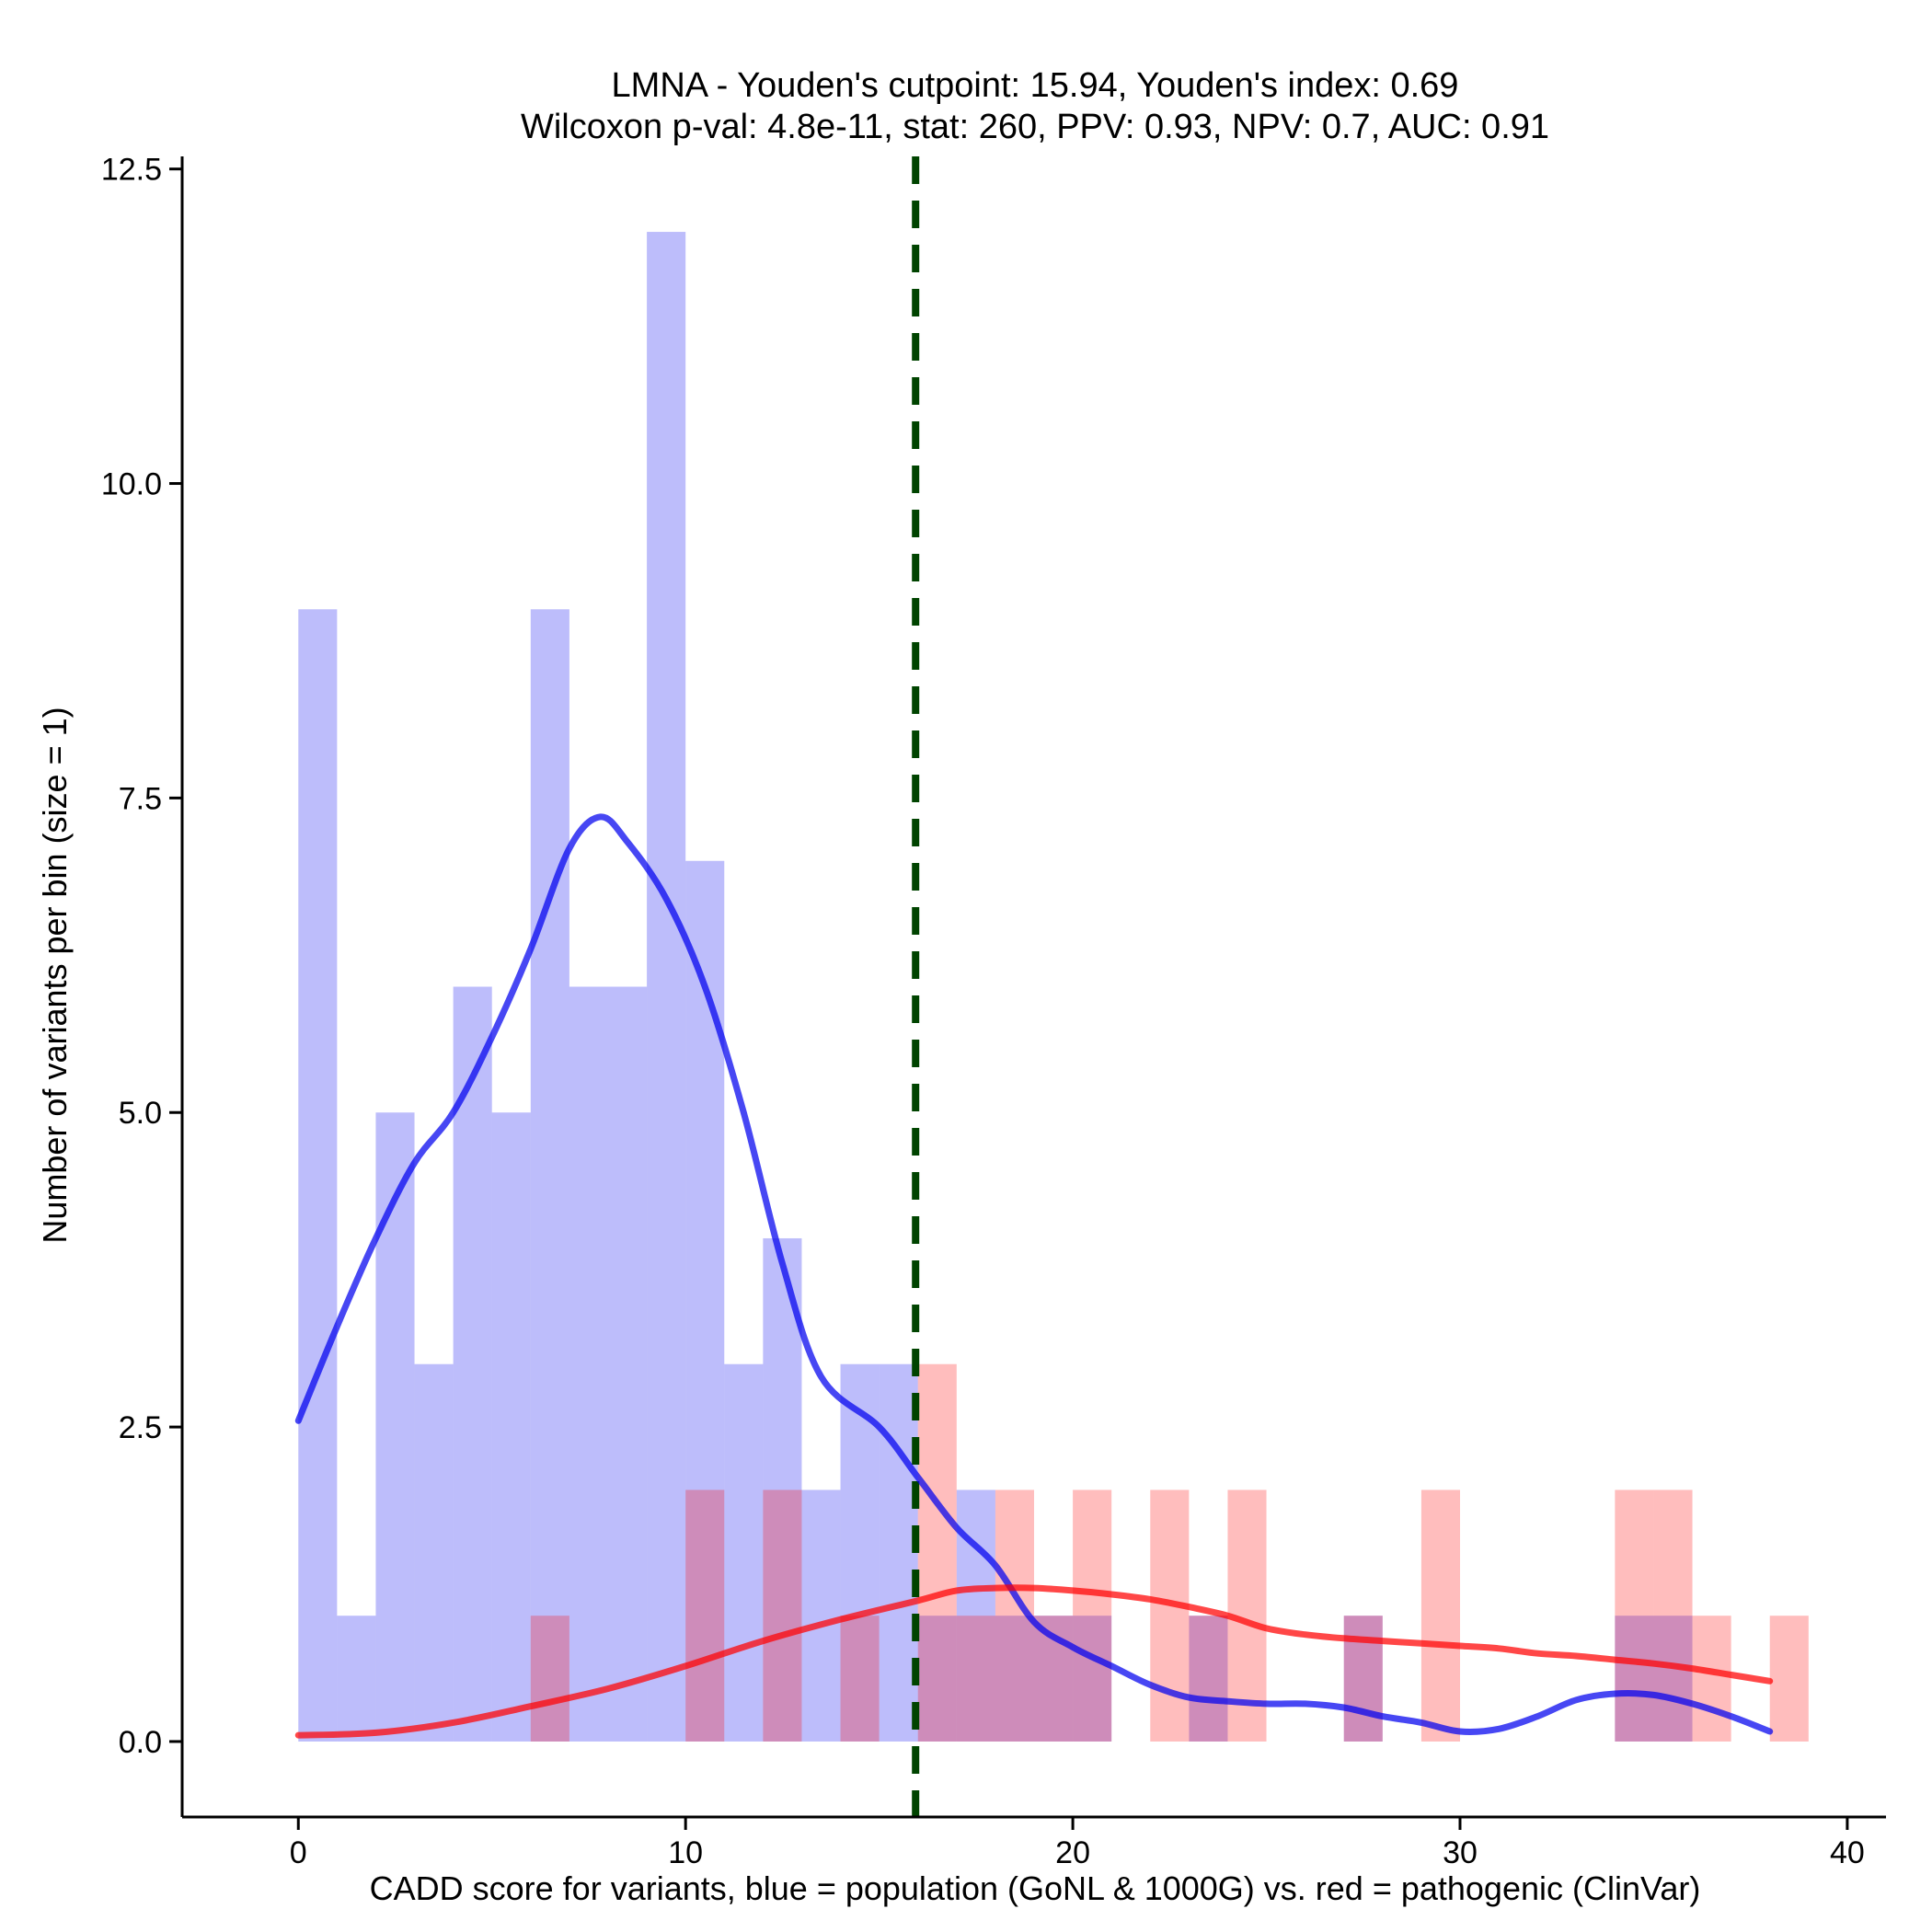 The height and width of the screenshot is (1932, 1932). I want to click on x-tick-label-20: 20, so click(1072, 1852).